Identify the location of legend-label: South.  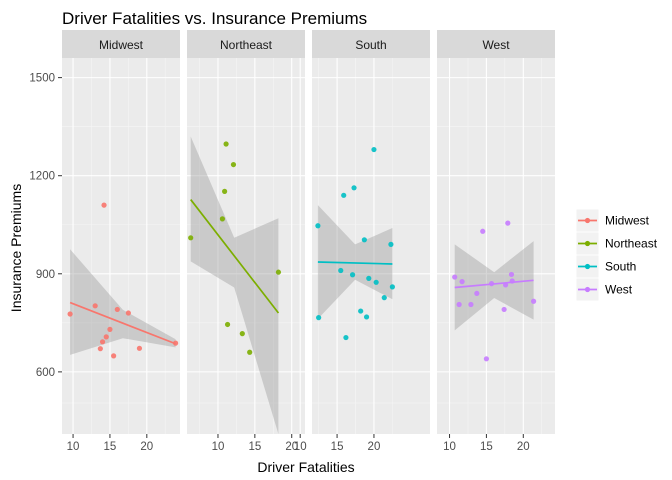
(620, 267).